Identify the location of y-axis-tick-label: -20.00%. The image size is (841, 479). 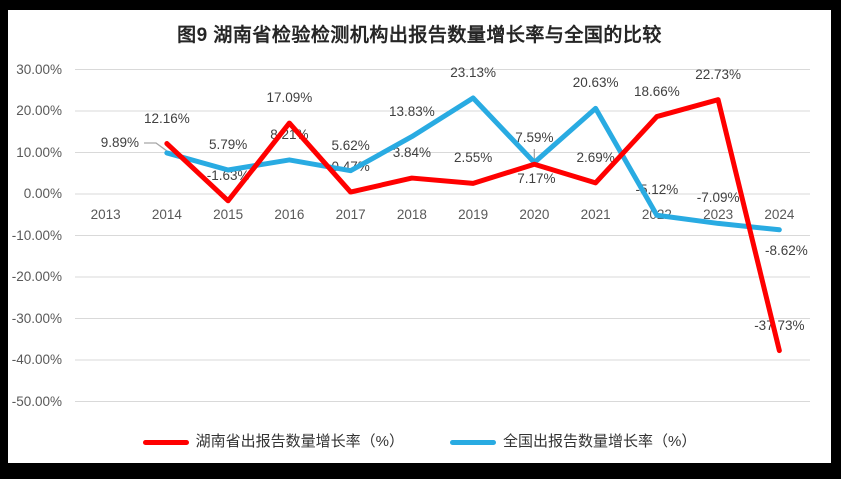
(36, 276).